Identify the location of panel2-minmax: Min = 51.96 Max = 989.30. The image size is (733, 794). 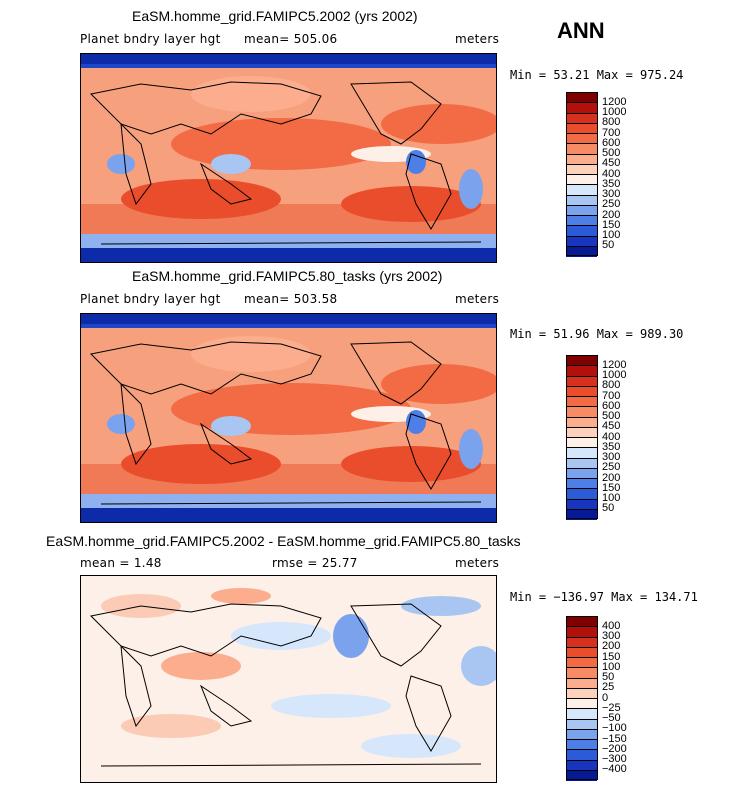
(597, 334).